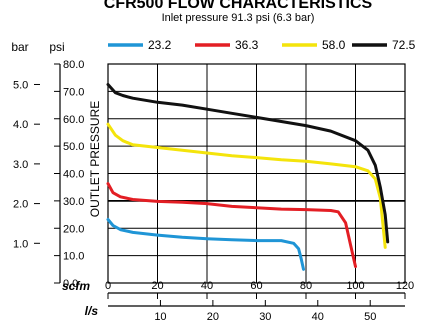 Image resolution: width=422 pixels, height=322 pixels. Describe the element at coordinates (20, 205) in the screenshot. I see `bar-tick-label: 2.0` at that location.